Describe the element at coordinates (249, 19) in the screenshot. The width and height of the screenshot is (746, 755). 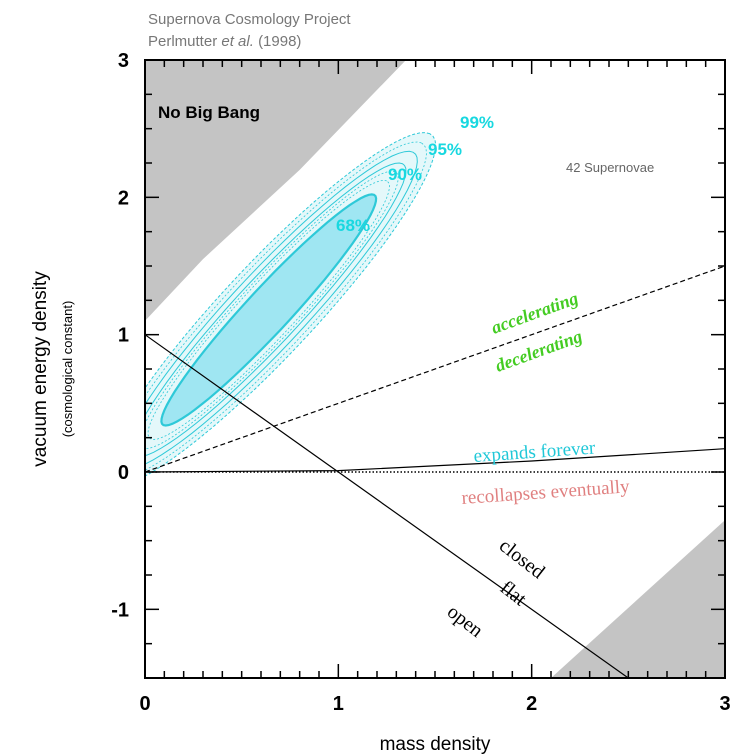
I see `header-title: Supernova Cosmology Project` at that location.